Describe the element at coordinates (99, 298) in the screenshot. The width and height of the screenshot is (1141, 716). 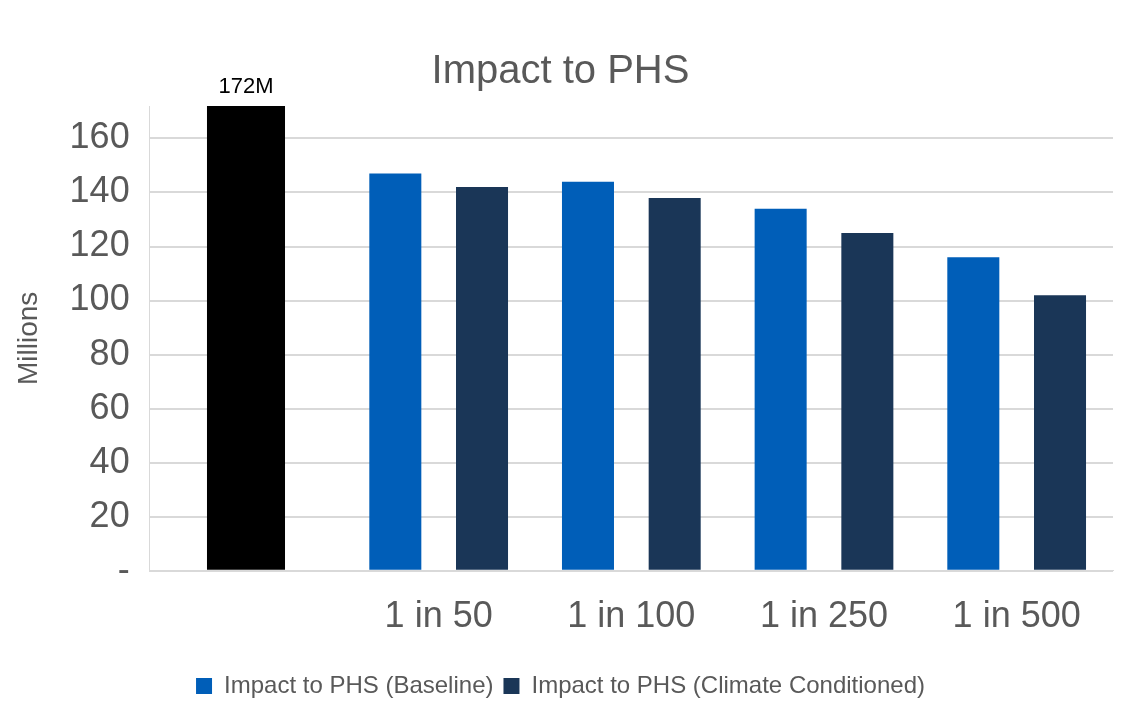
I see `y-tick-label: 100` at that location.